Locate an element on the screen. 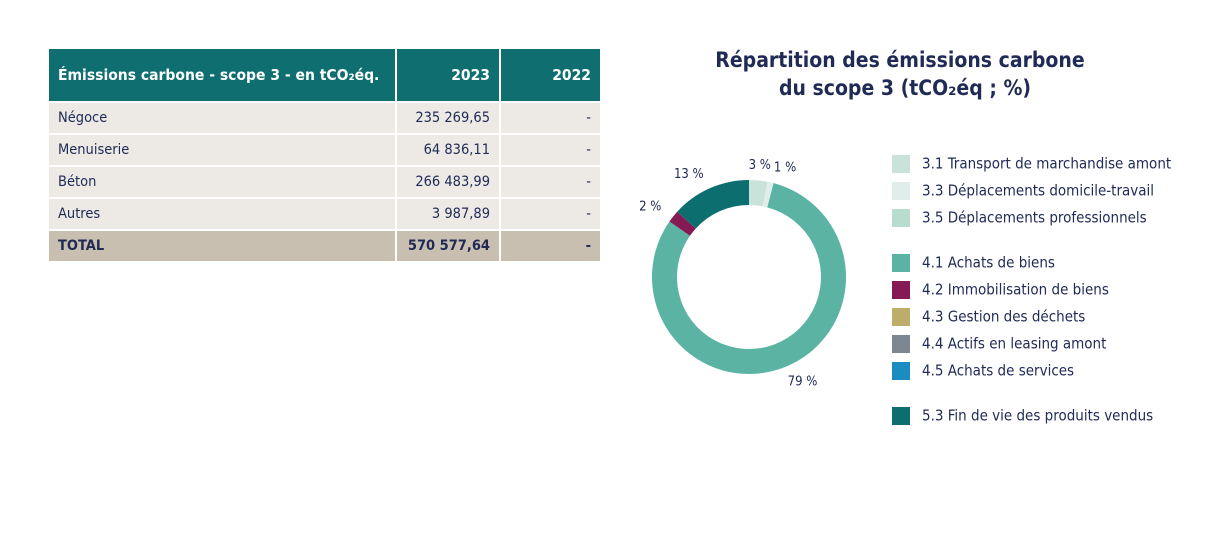 This screenshot has height=545, width=1221. value-label: 2 % is located at coordinates (650, 207).